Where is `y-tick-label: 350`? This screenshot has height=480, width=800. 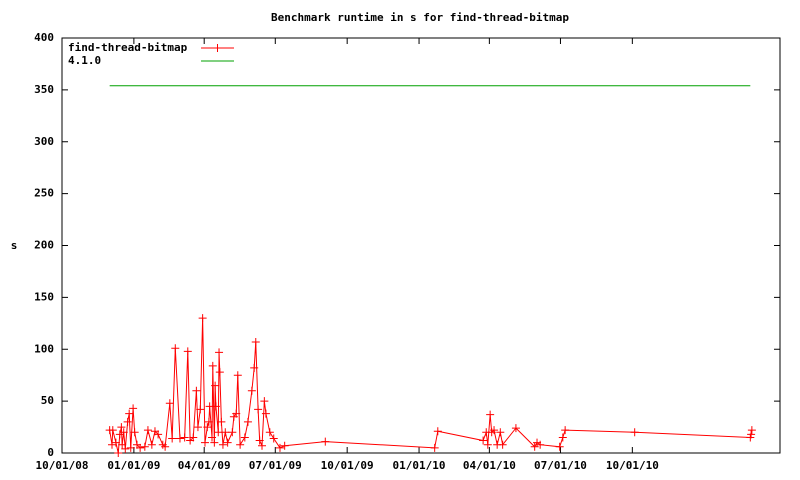 y-tick-label: 350 is located at coordinates (44, 89).